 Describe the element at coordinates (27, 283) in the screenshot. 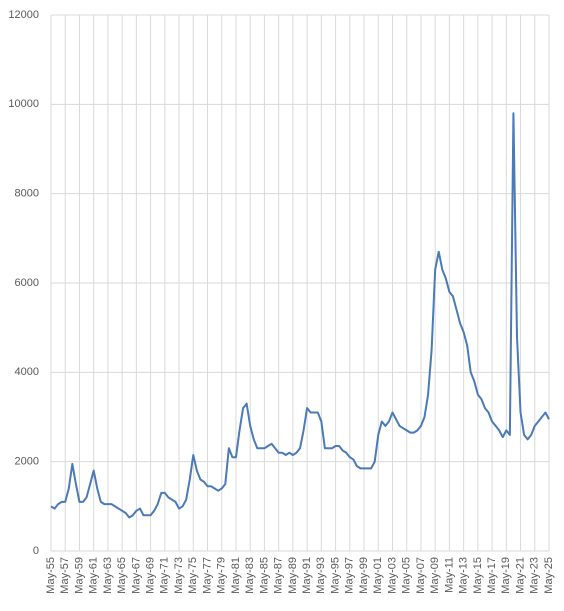

I see `y-tick-label: 6000` at that location.